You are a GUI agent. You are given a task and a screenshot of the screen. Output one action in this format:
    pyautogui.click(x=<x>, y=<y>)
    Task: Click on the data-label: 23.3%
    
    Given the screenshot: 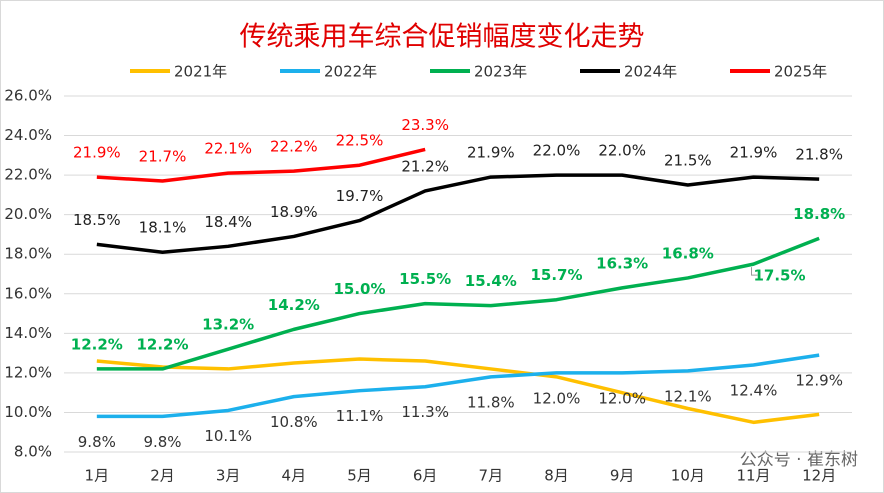 What is the action you would take?
    pyautogui.click(x=425, y=125)
    